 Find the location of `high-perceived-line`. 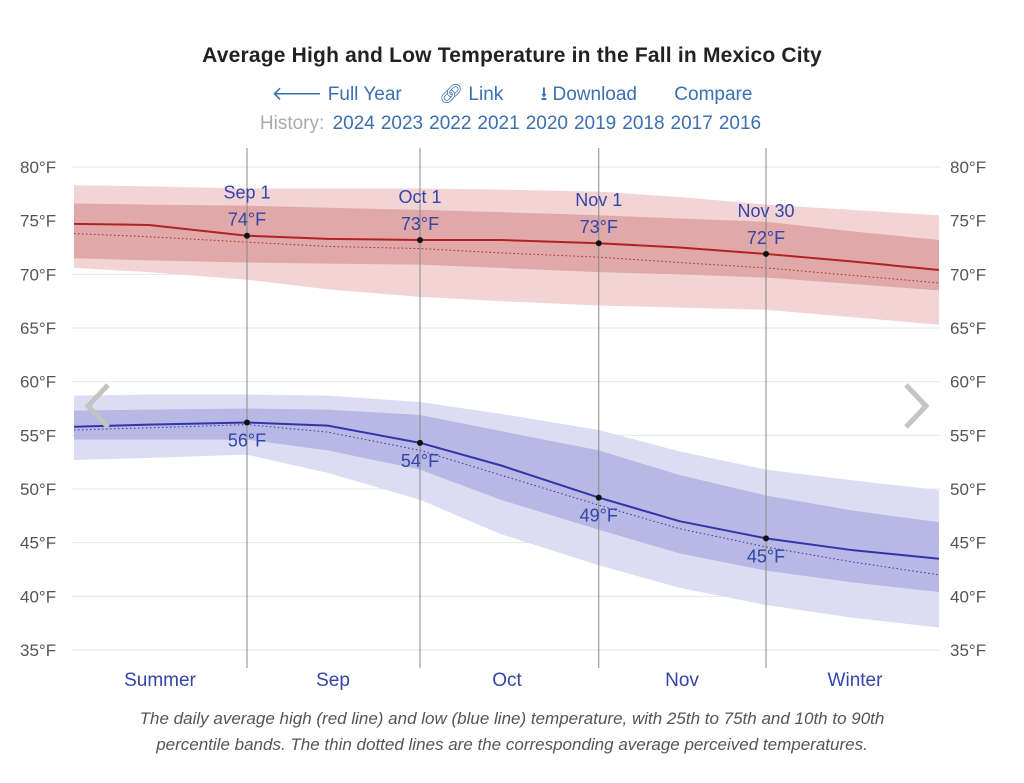

high-perceived-line is located at coordinates (506, 258).